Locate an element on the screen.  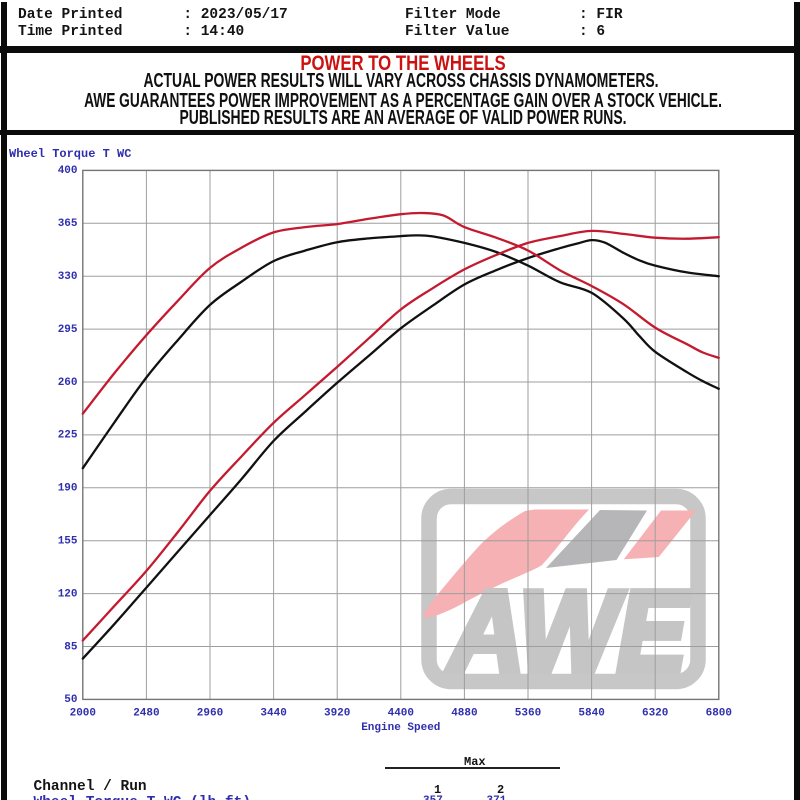
svg-text: 365 is located at coordinates (68, 224).